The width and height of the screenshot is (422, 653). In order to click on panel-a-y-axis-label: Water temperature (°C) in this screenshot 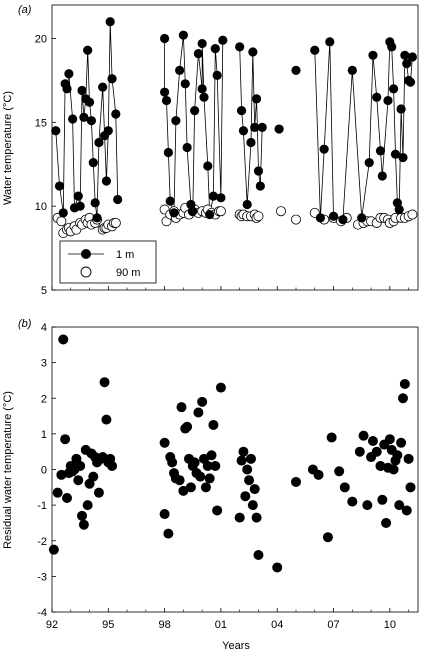, I will do `click(8, 148)`.